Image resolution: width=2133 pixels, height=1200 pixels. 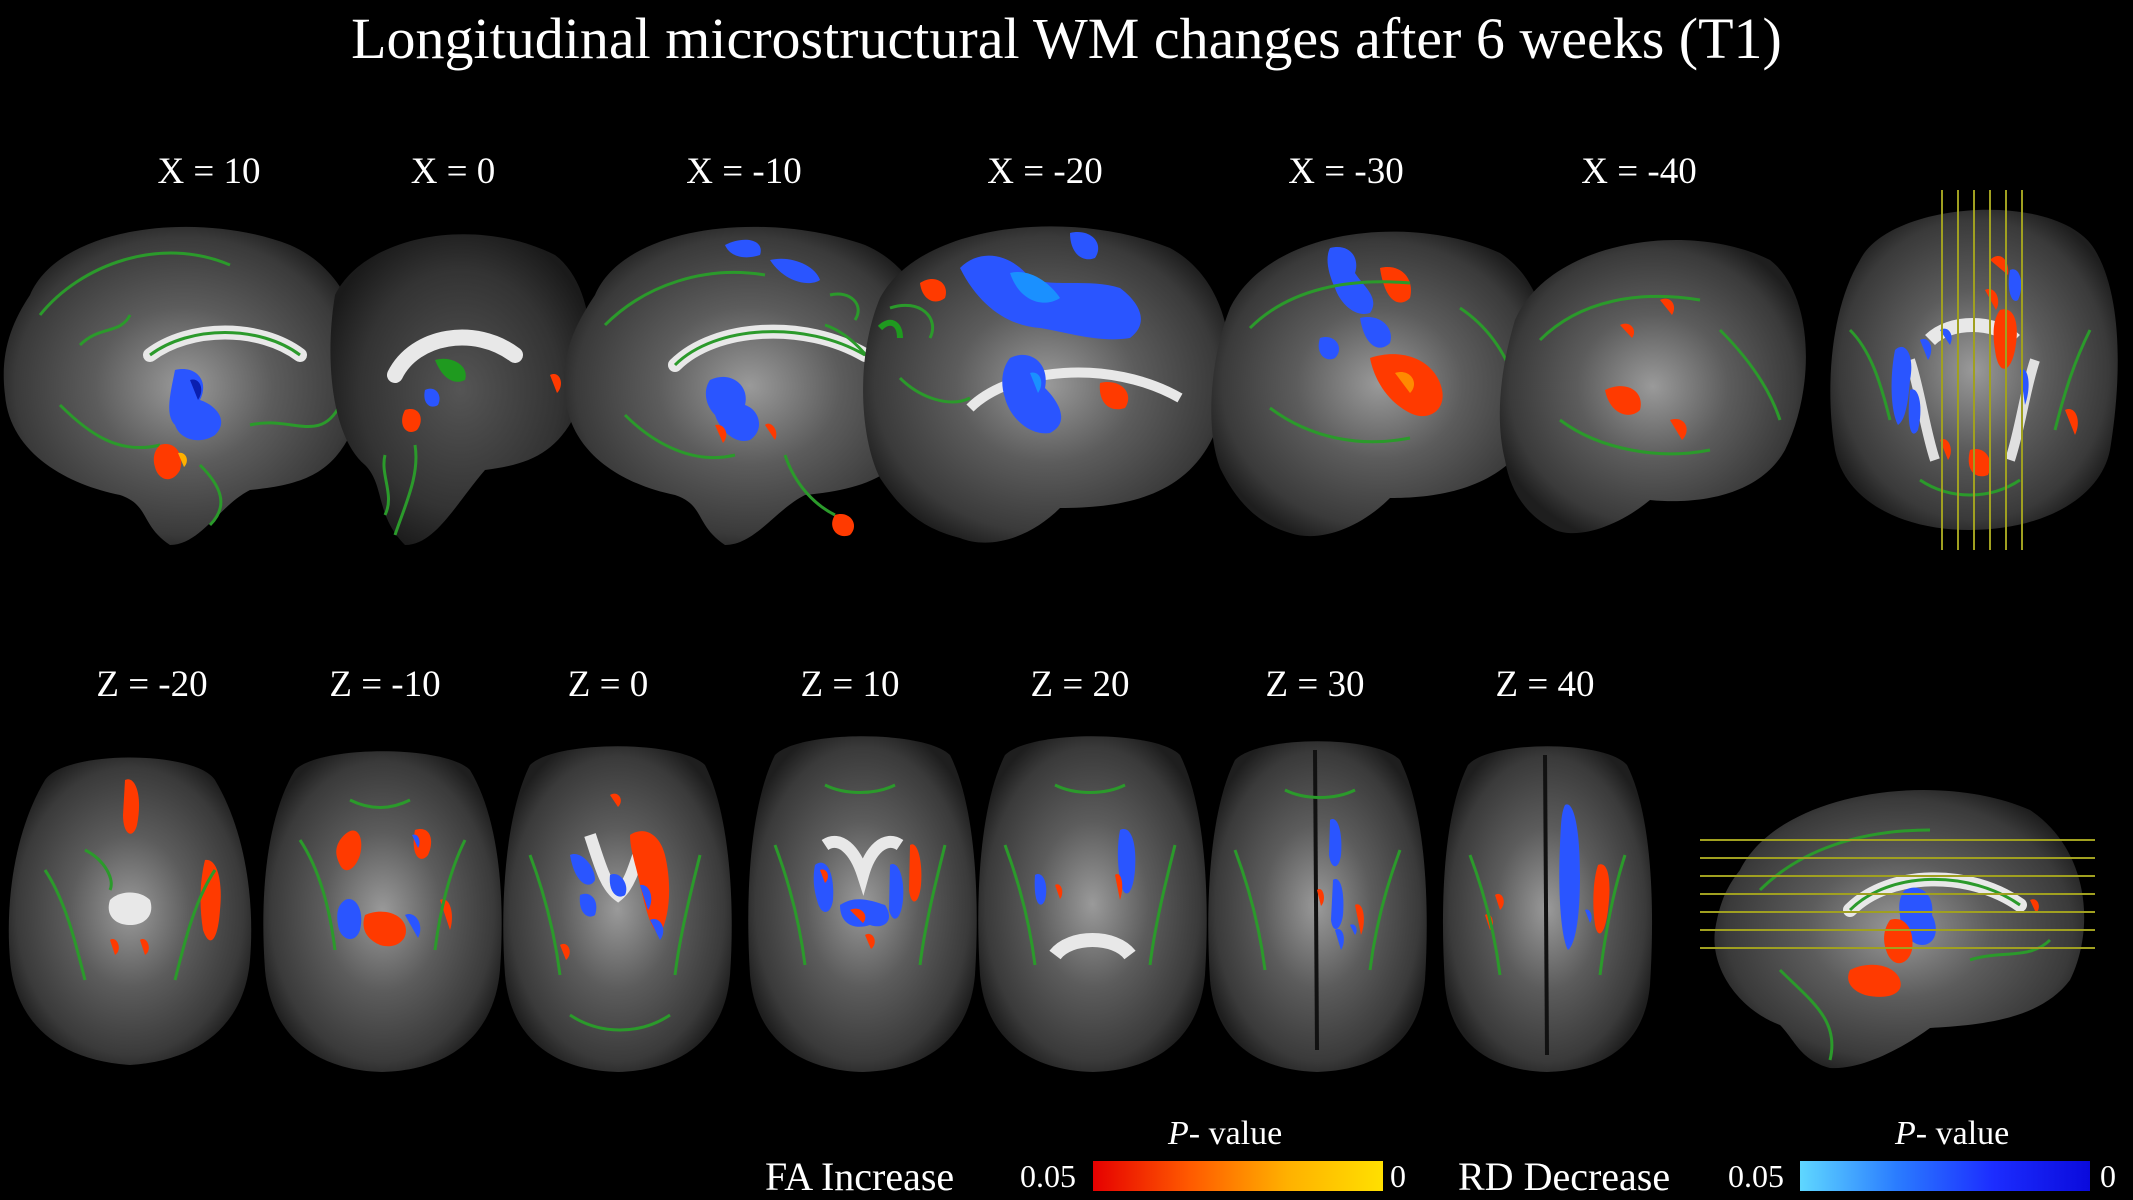 I want to click on sagittal-label-3: X = -10, so click(x=744, y=171).